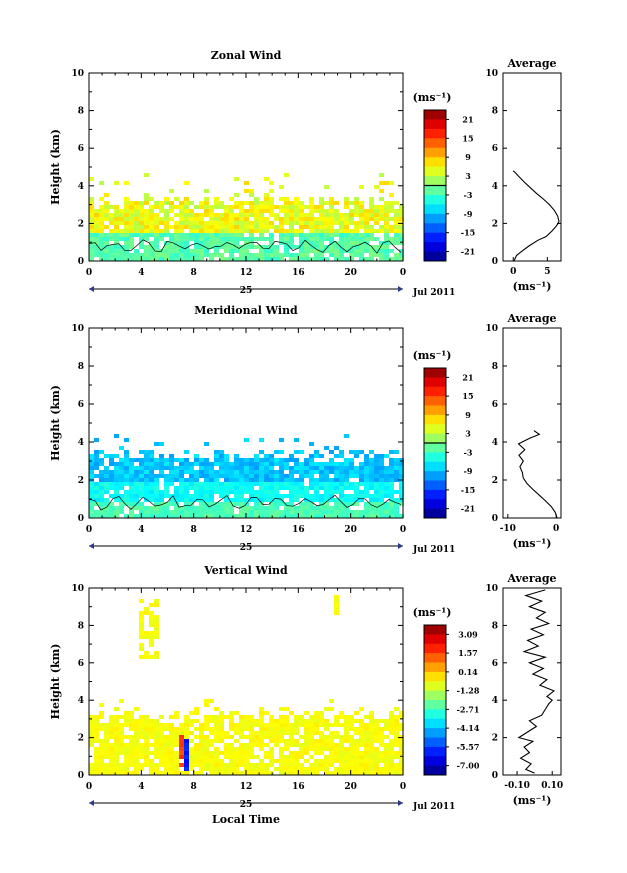  What do you see at coordinates (468, 452) in the screenshot?
I see `colorbar-tick-label: -3` at bounding box center [468, 452].